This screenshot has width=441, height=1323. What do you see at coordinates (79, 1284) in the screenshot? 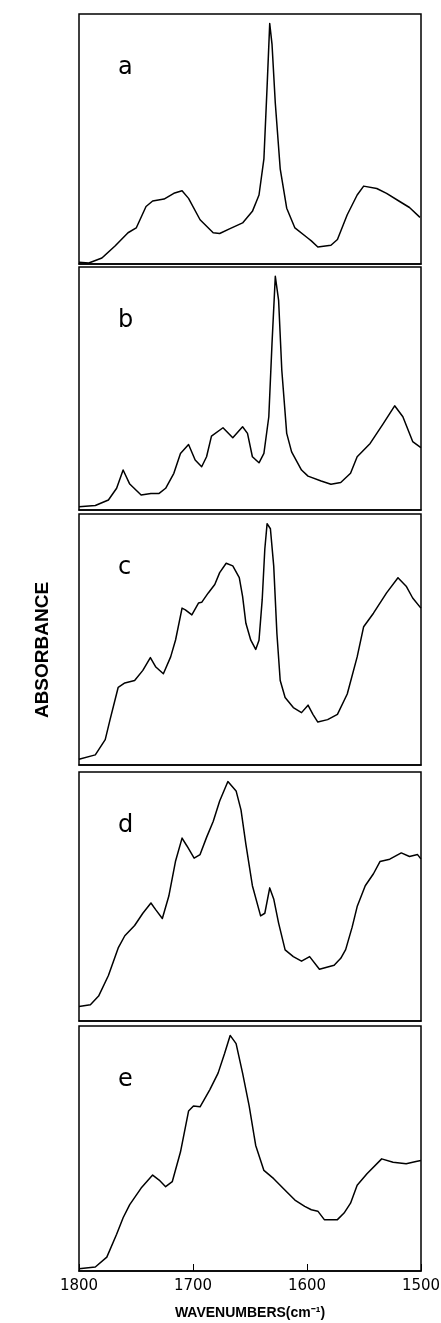
I see `x-tick-label: 1800` at bounding box center [79, 1284].